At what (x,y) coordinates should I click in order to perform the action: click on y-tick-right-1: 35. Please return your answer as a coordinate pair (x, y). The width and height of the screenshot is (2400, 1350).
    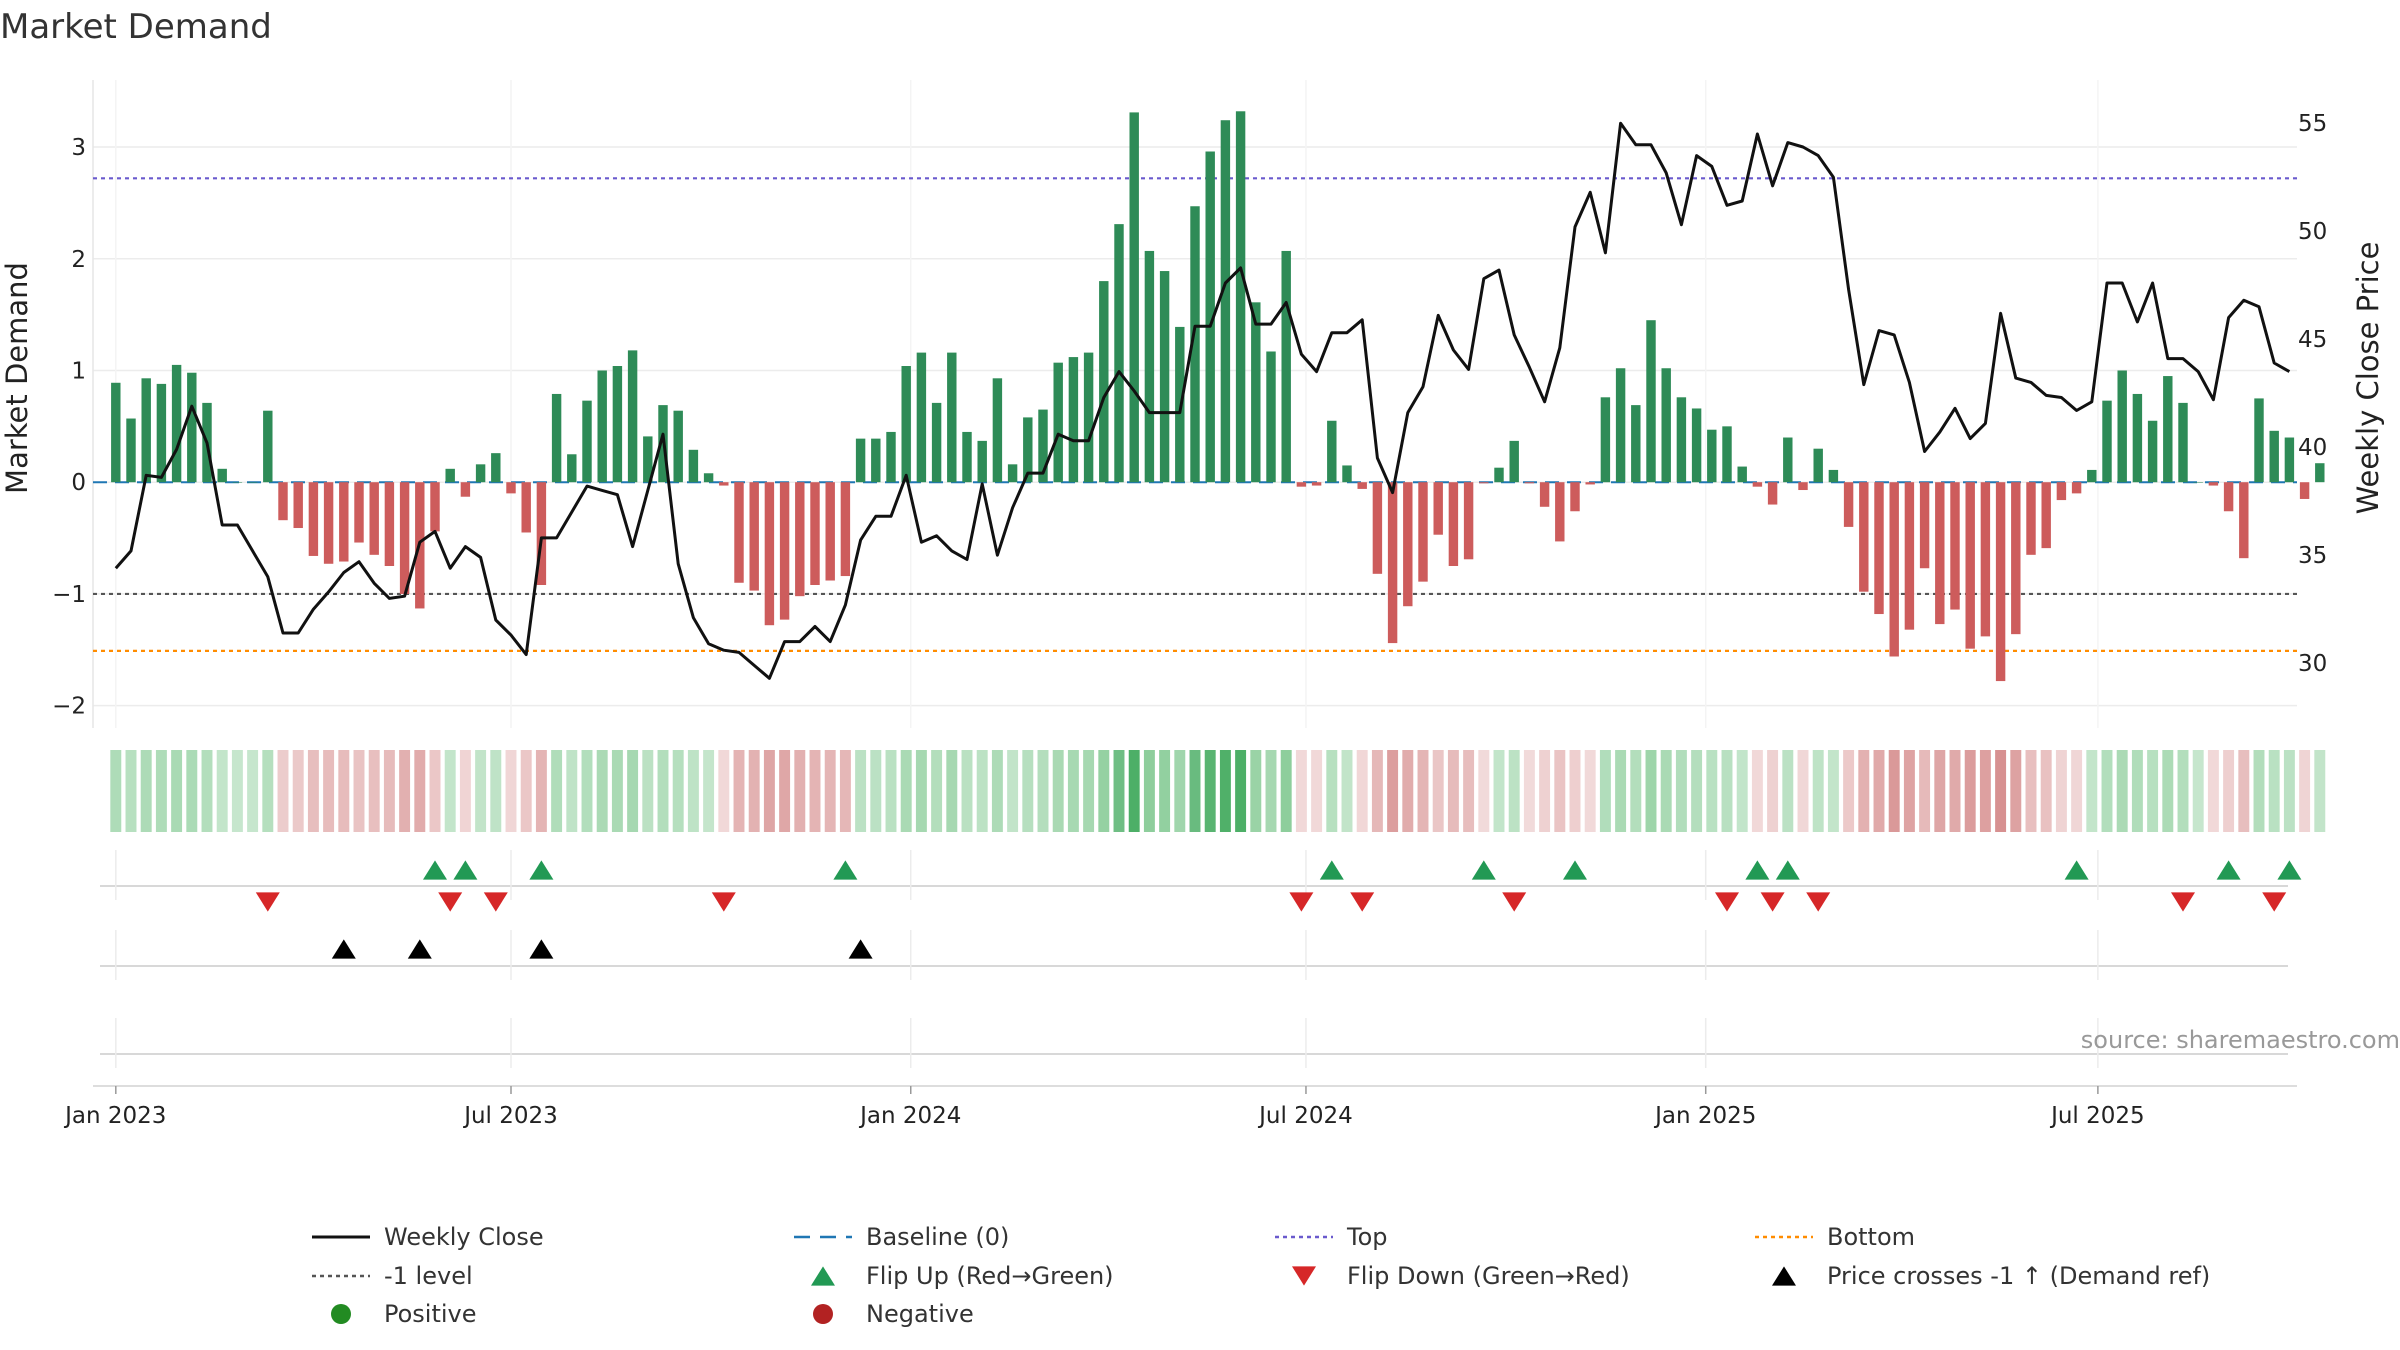
    Looking at the image, I should click on (2312, 556).